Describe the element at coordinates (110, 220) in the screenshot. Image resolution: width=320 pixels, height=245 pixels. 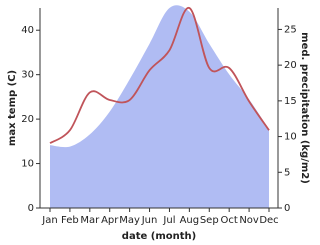
I see `x-tick-label: Apr` at that location.